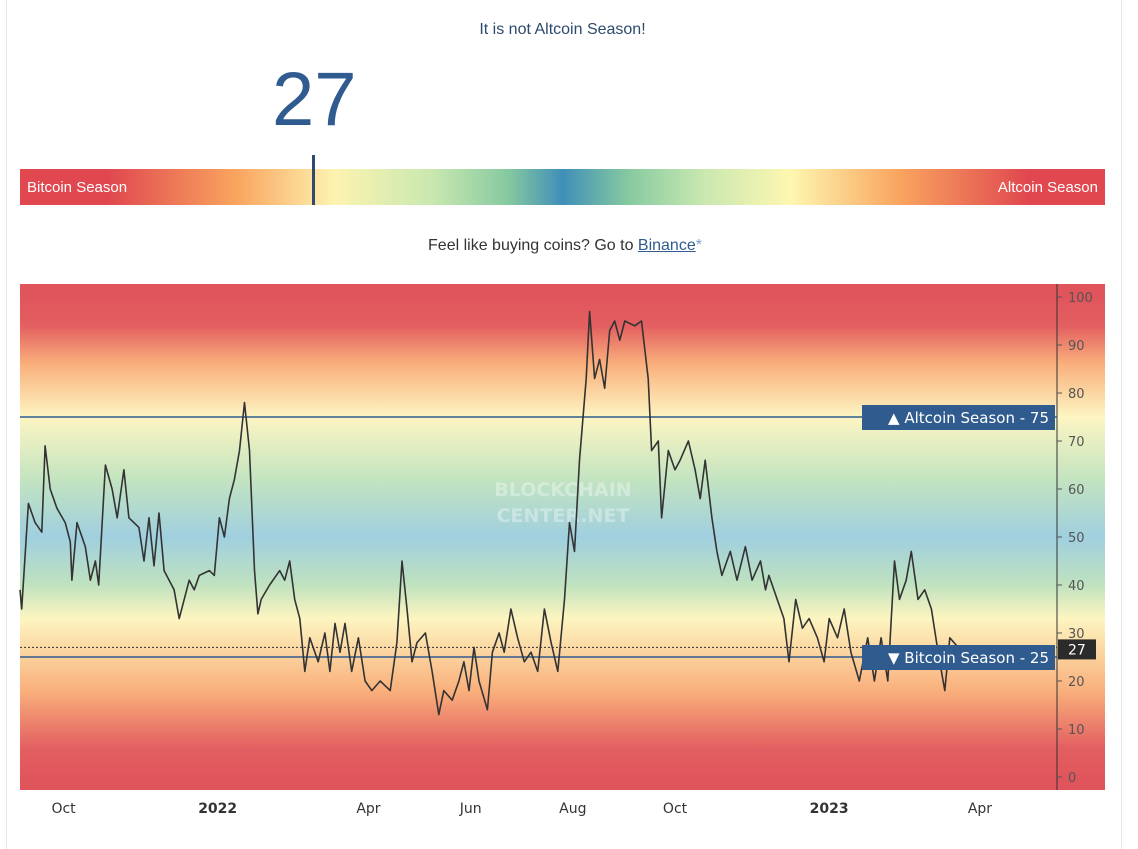 The height and width of the screenshot is (849, 1138). I want to click on promo-text: Feel like buying coins? Go to Binance*, so click(565, 246).